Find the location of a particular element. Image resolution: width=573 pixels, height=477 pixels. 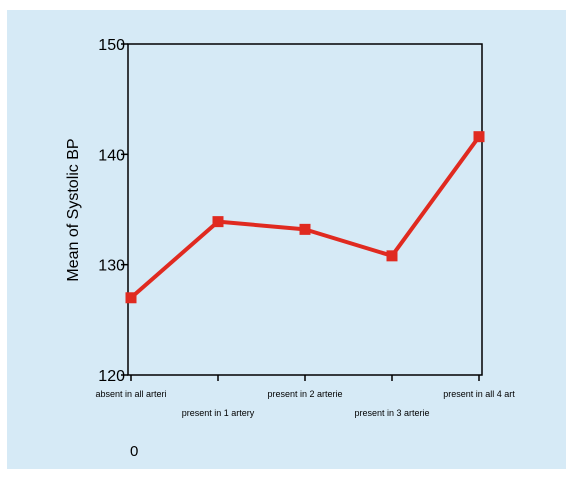

footnote-text: 0 is located at coordinates (134, 451).